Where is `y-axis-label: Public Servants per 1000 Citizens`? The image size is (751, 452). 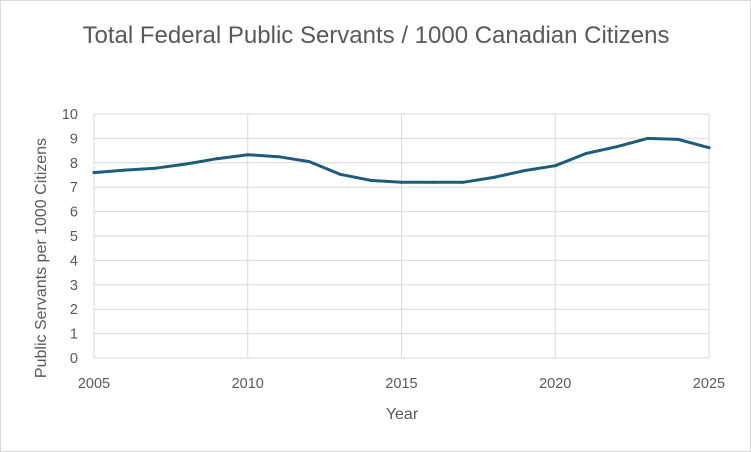
y-axis-label: Public Servants per 1000 Citizens is located at coordinates (41, 258).